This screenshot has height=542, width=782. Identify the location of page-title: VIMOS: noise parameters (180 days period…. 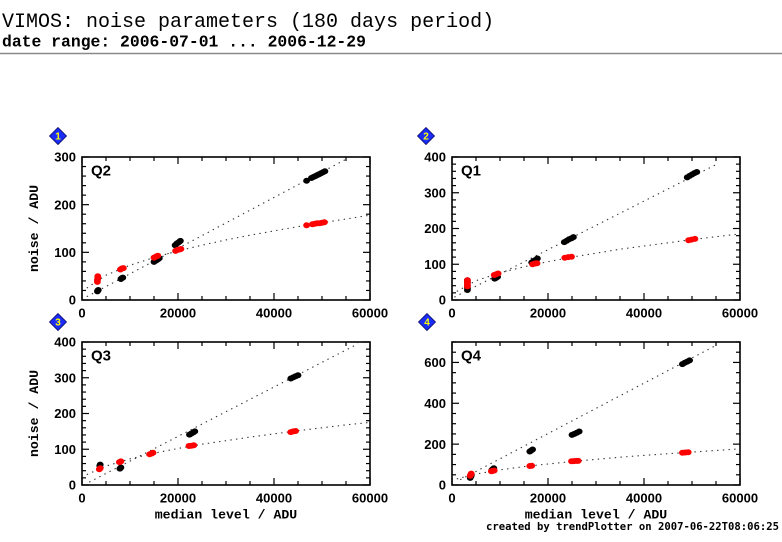
(248, 22).